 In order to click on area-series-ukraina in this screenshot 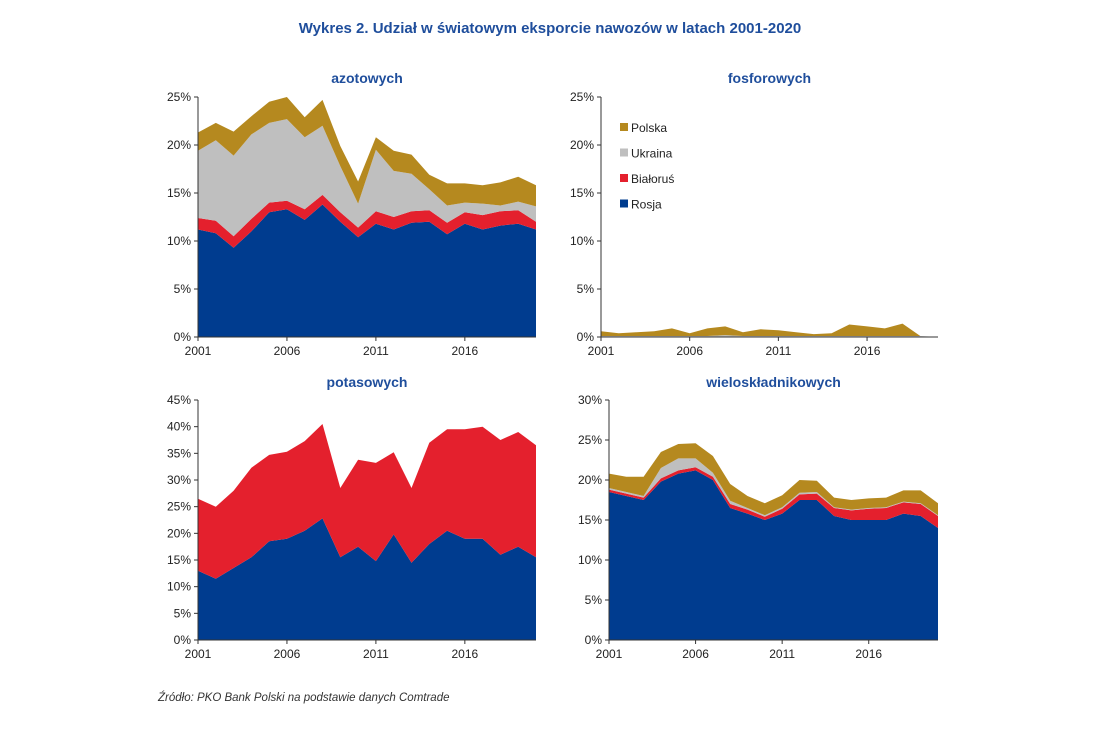, I will do `click(367, 178)`.